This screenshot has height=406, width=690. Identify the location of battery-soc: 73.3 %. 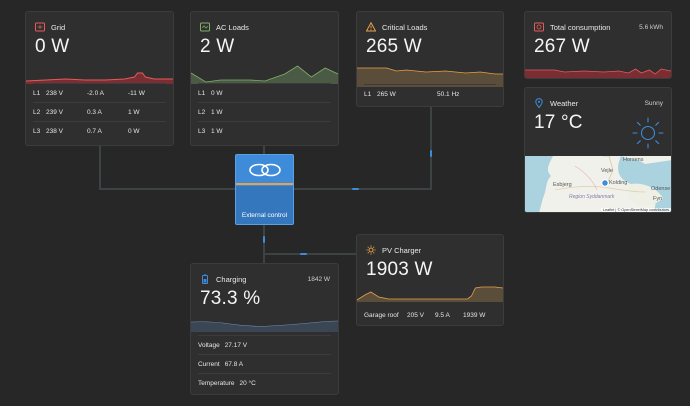
(230, 298).